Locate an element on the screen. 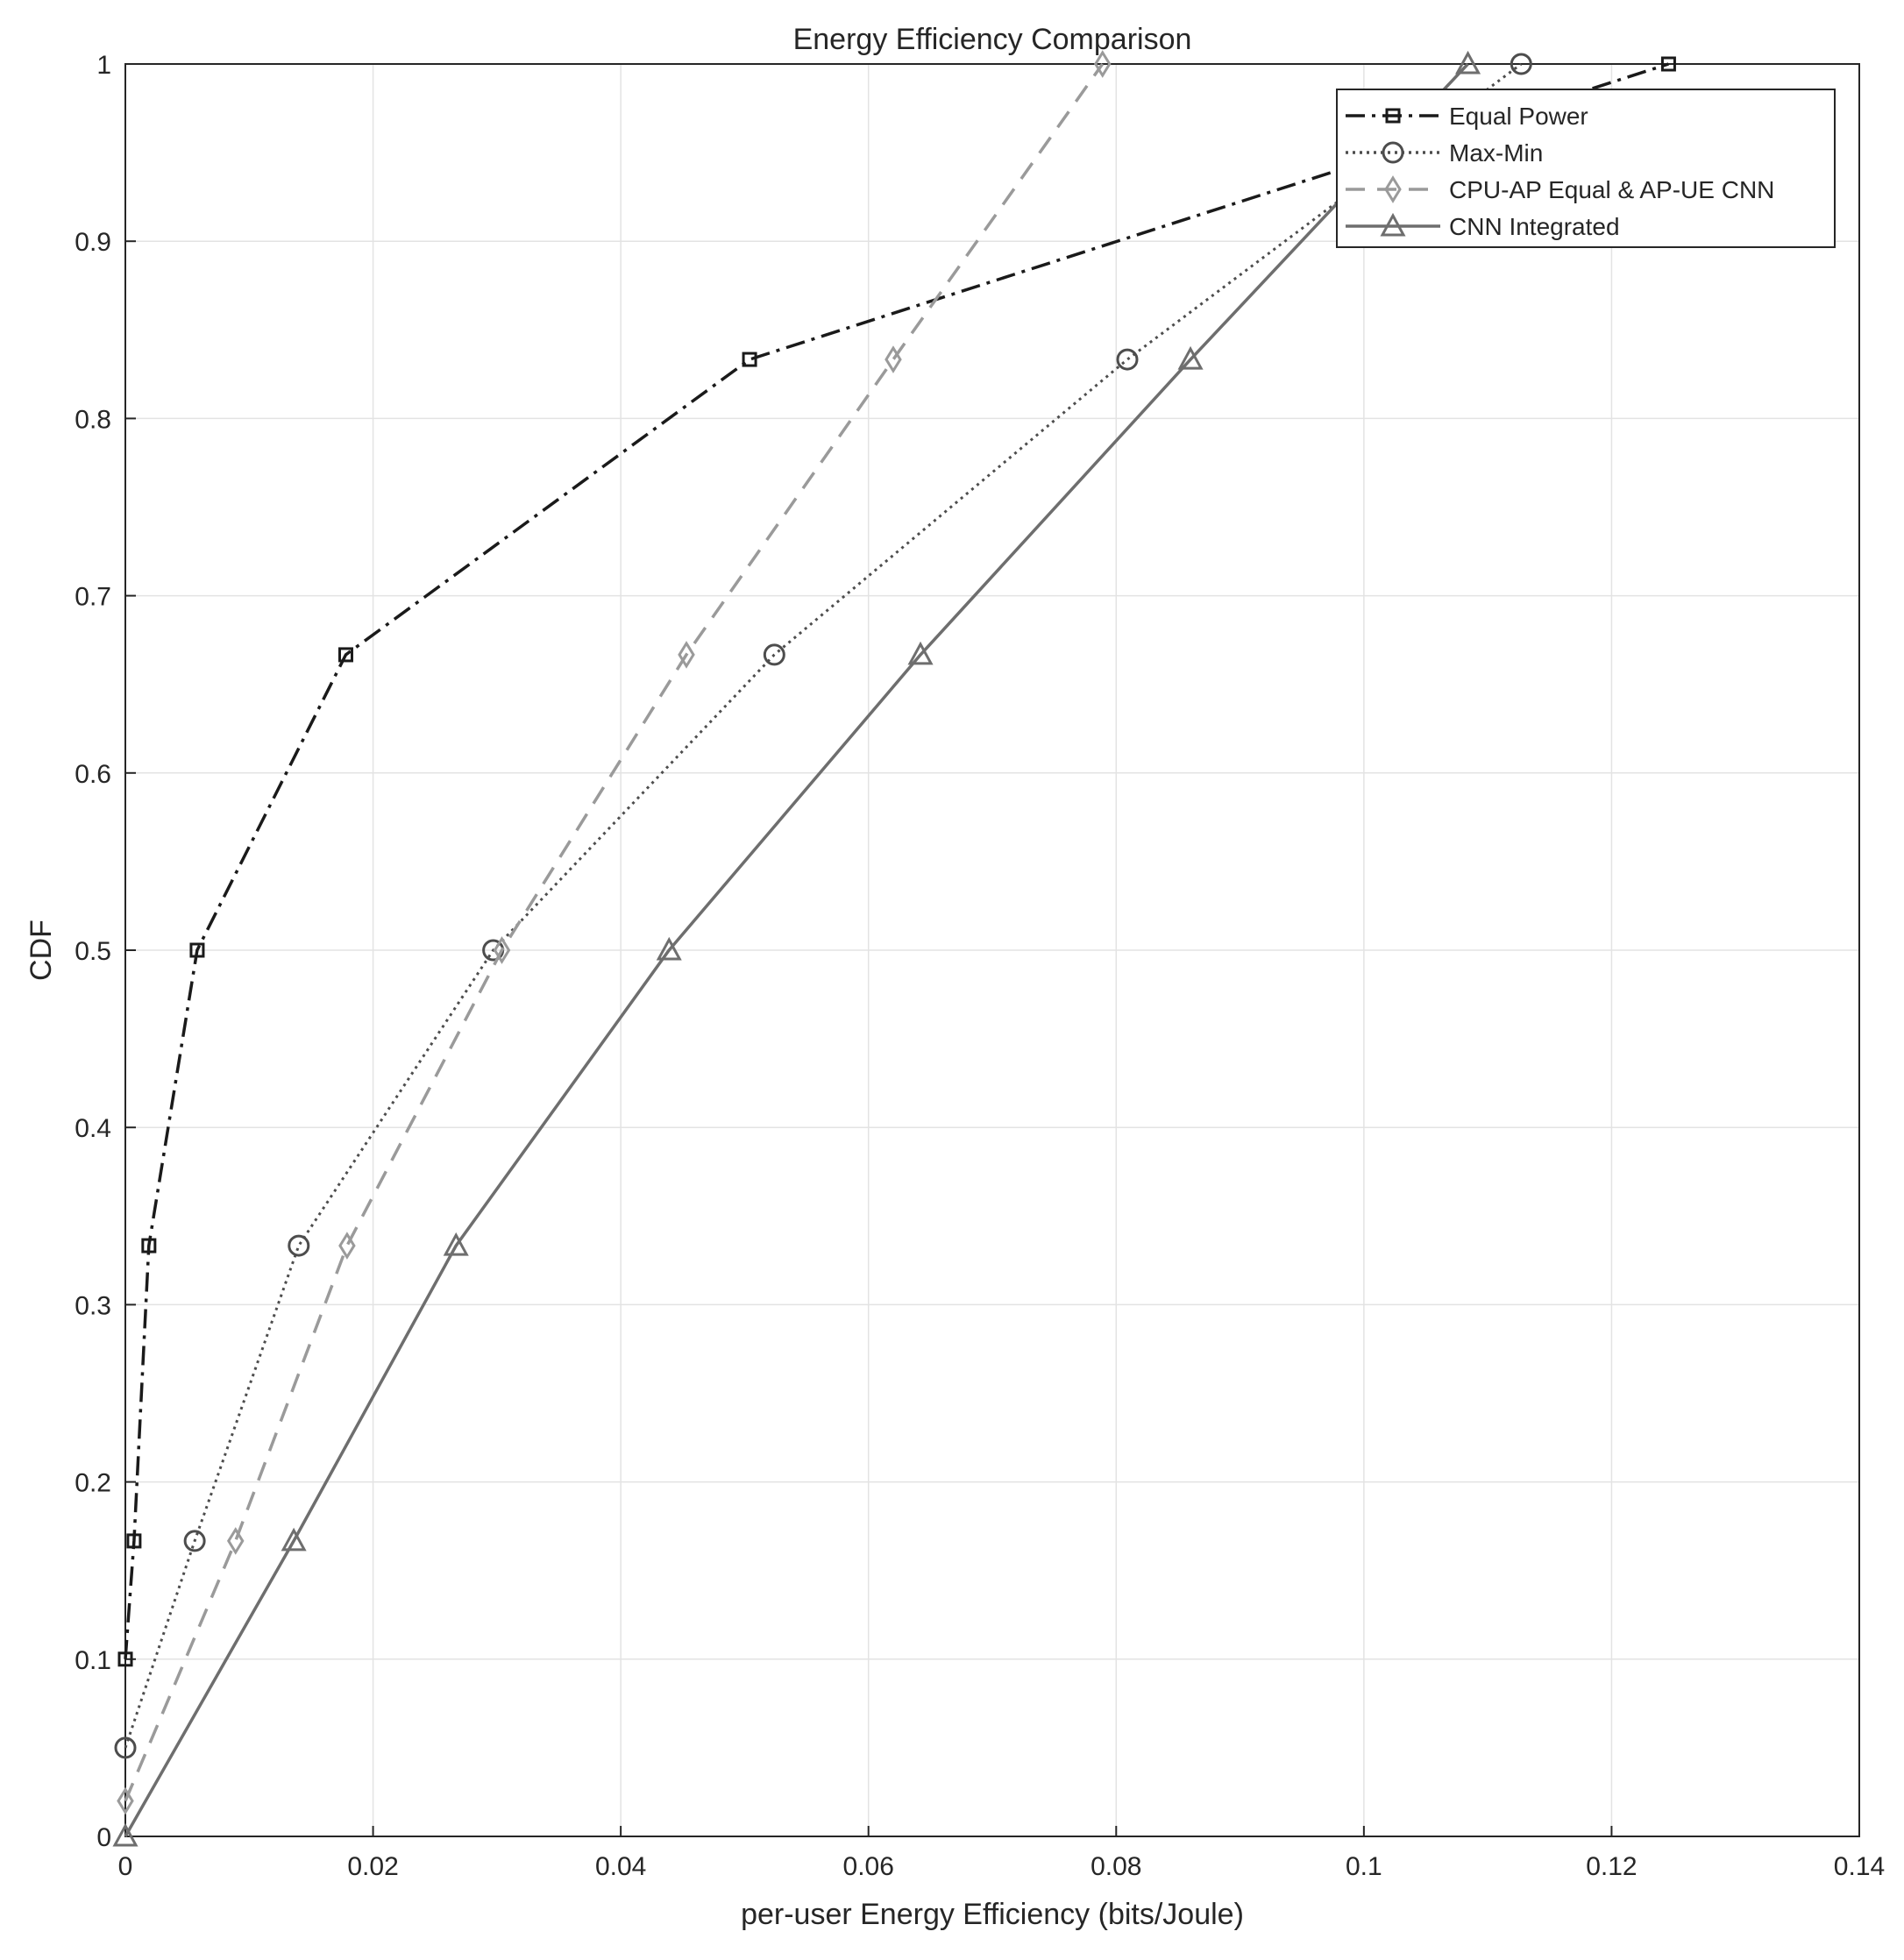  x-tick-label: 0.14 is located at coordinates (1859, 1866).